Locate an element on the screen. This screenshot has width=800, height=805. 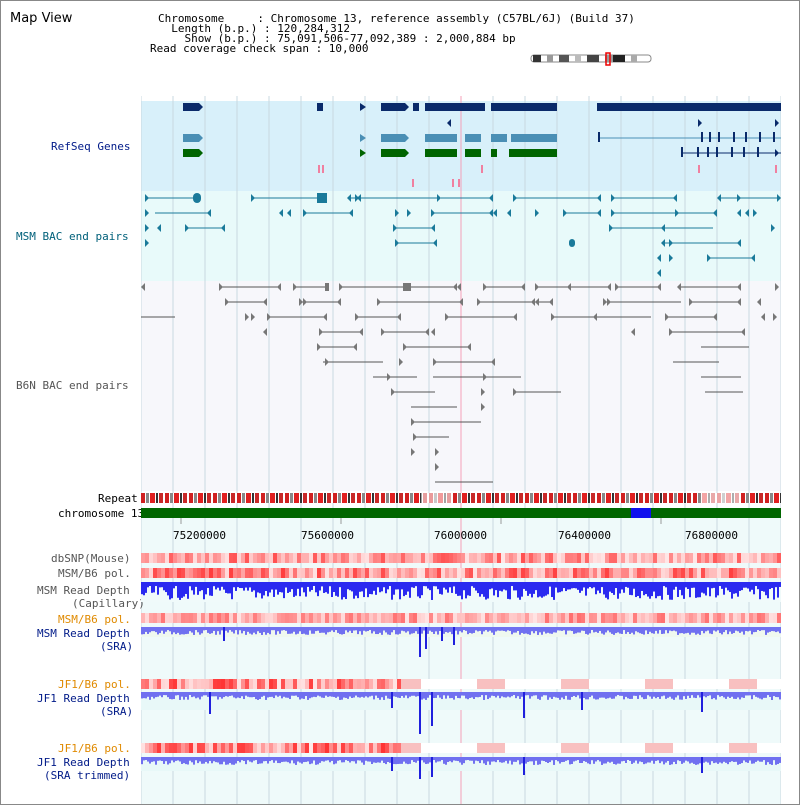
refseq-genes-glyphs is located at coordinates (461, 146).